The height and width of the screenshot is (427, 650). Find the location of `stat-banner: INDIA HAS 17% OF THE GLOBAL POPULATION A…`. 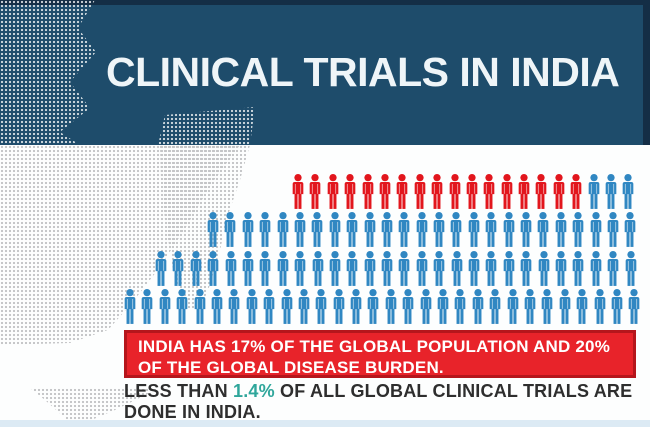

stat-banner: INDIA HAS 17% OF THE GLOBAL POPULATION A… is located at coordinates (380, 354).